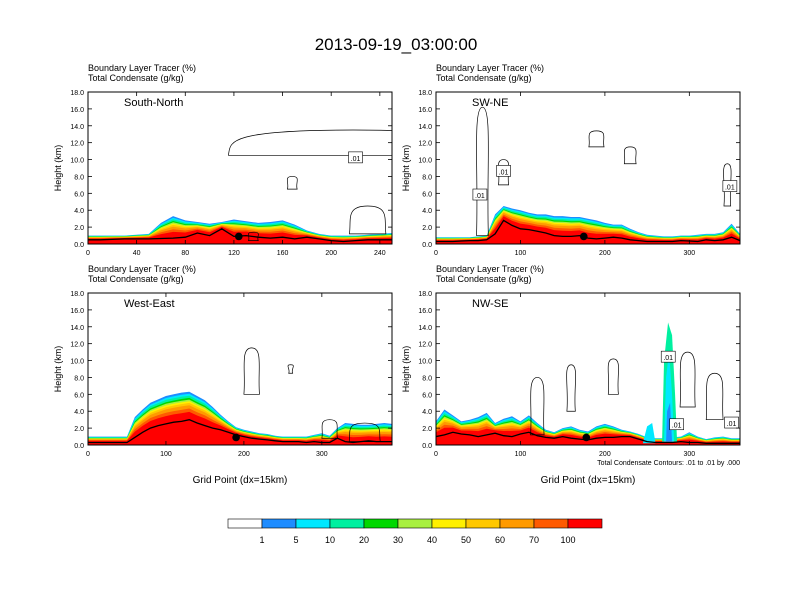  What do you see at coordinates (396, 44) in the screenshot?
I see `figure-title: 2013-09-19_03:00:00` at bounding box center [396, 44].